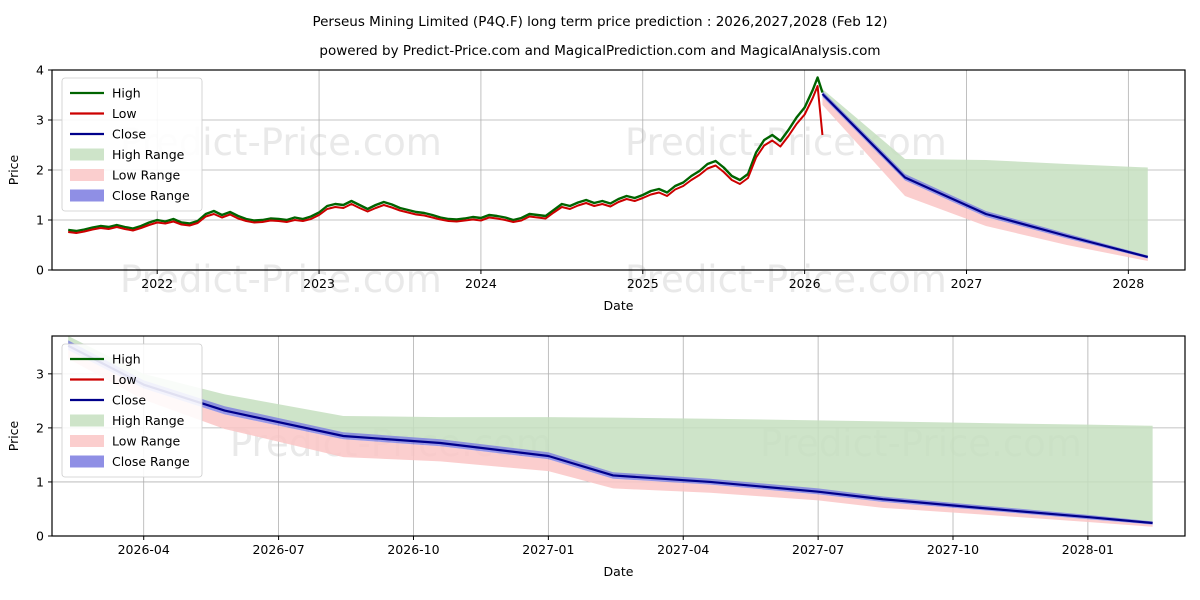  I want to click on x-tick-label: 2026-10, so click(413, 549).